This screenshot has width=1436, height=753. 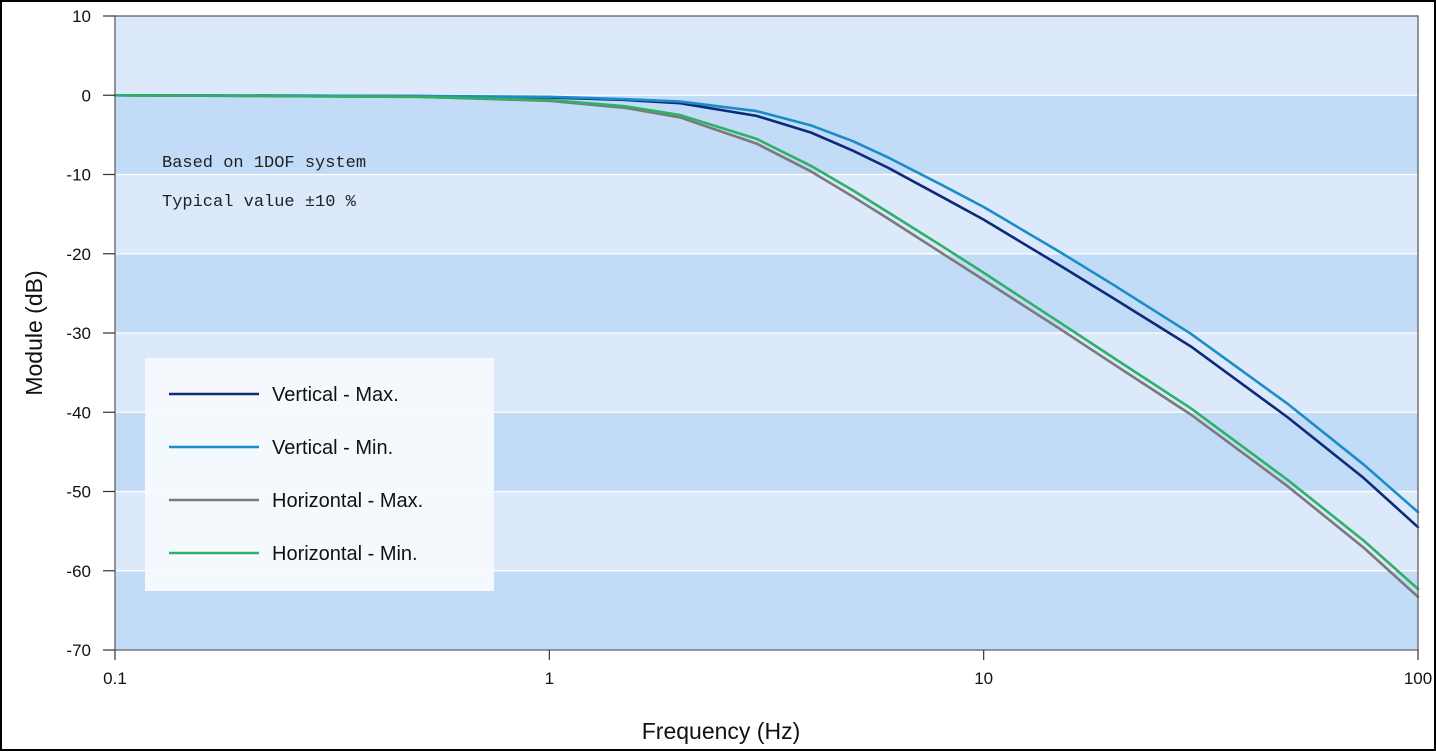 What do you see at coordinates (347, 501) in the screenshot?
I see `legend-label-3: Horizontal - Max.` at bounding box center [347, 501].